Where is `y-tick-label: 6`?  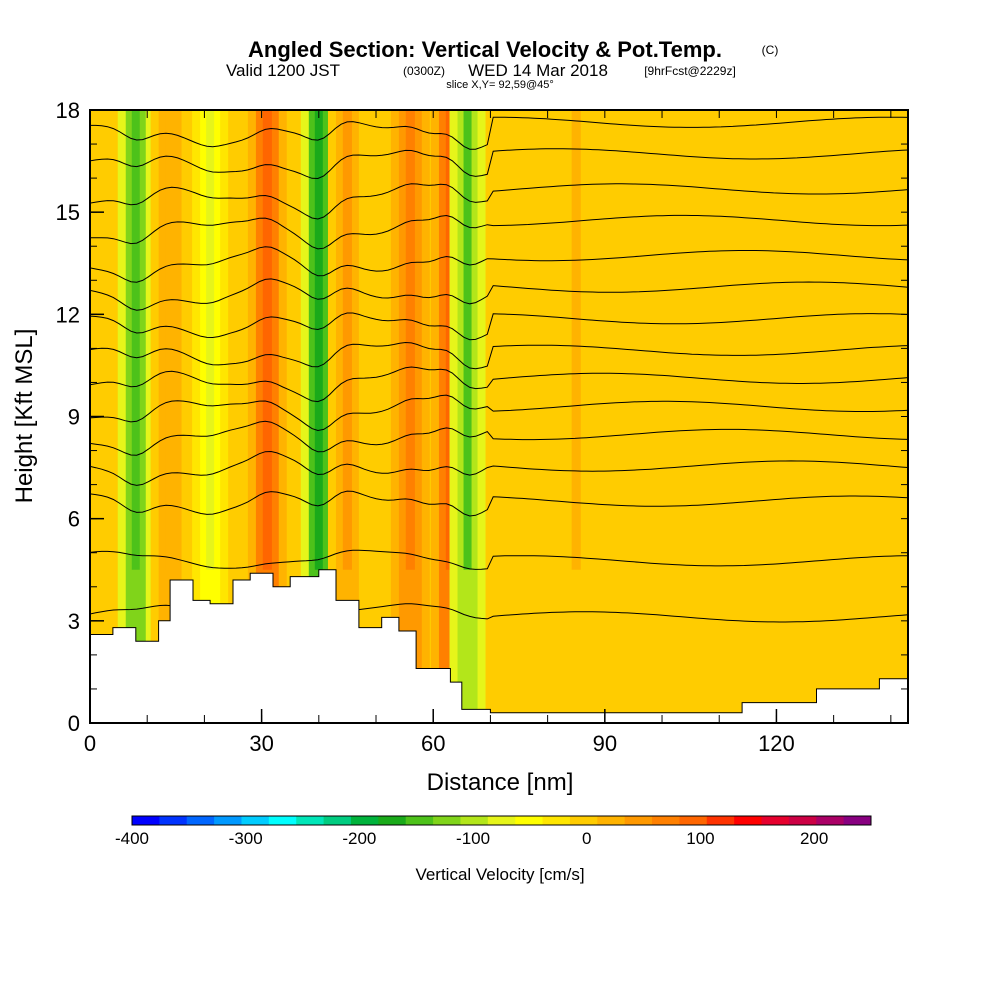 y-tick-label: 6 is located at coordinates (74, 519).